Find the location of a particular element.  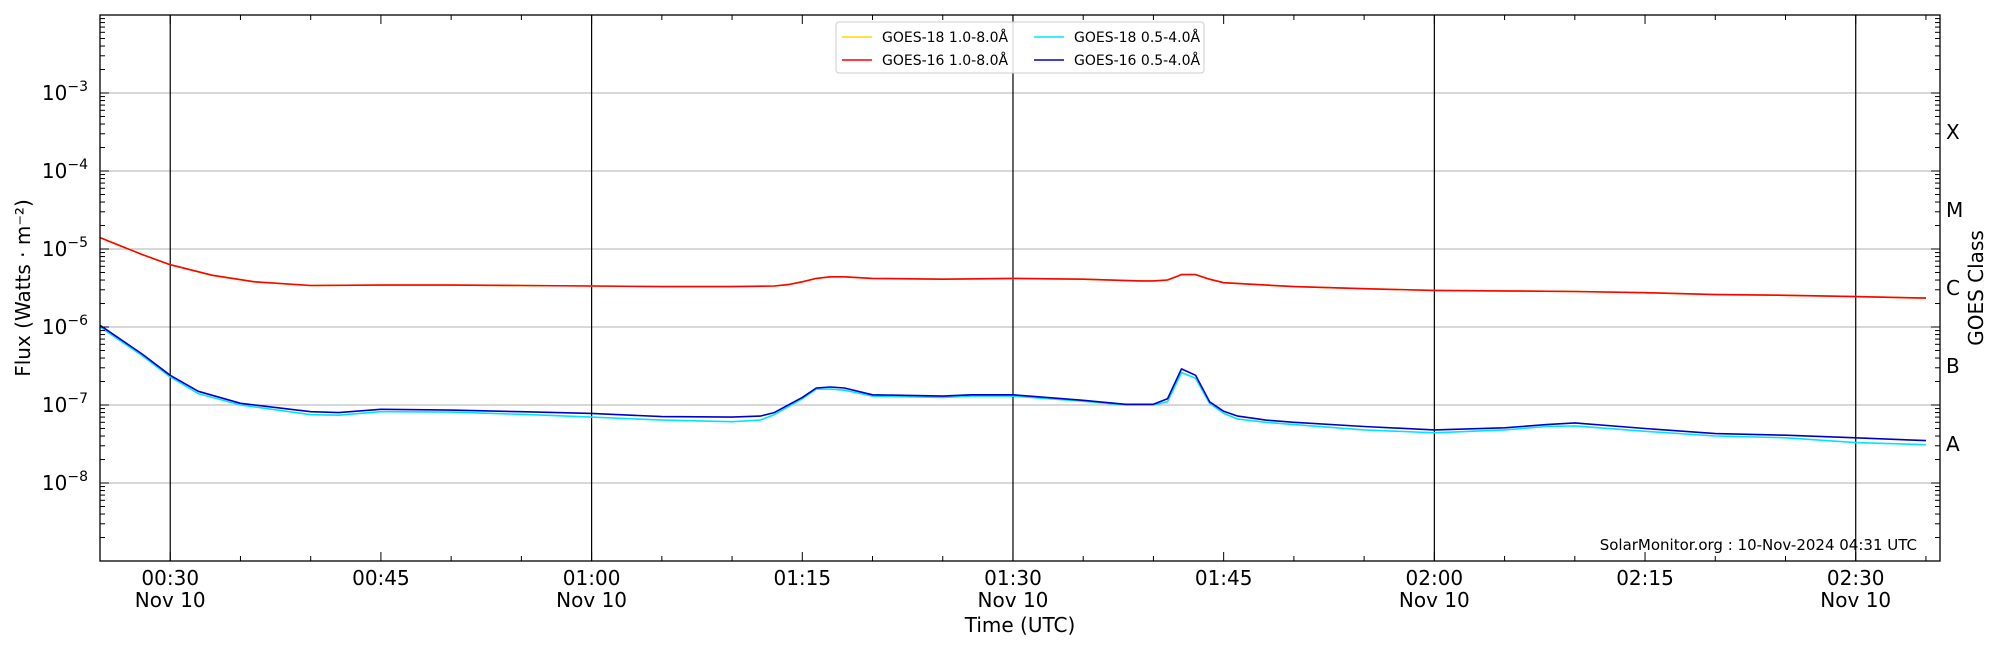

legend-label: GOES-18 0.5-4.0Å is located at coordinates (1137, 37).